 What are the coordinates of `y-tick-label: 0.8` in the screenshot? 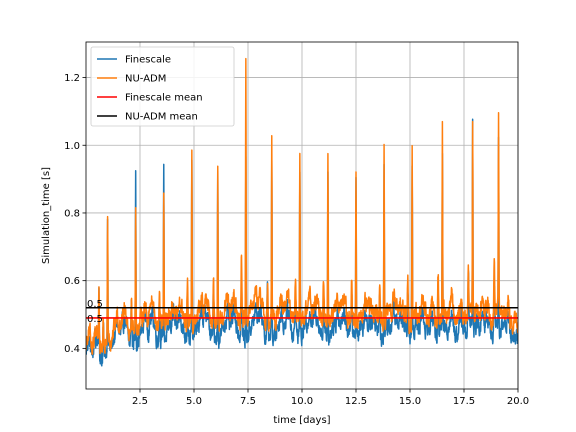 It's located at (72, 213).